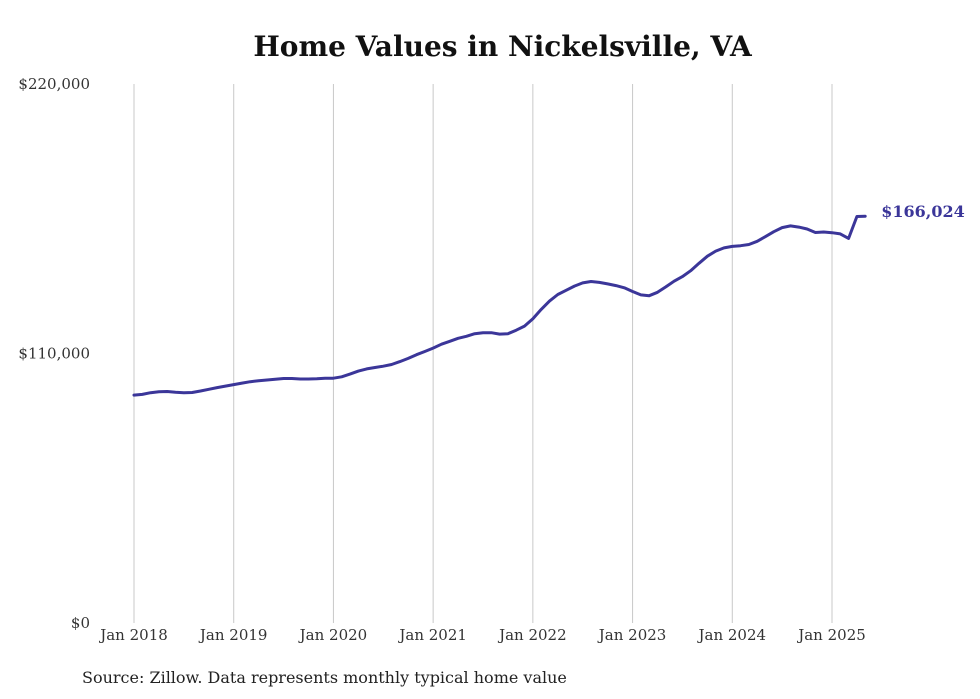 This screenshot has width=980, height=699. Describe the element at coordinates (532, 635) in the screenshot. I see `x-tick-label: Jan 2022` at that location.